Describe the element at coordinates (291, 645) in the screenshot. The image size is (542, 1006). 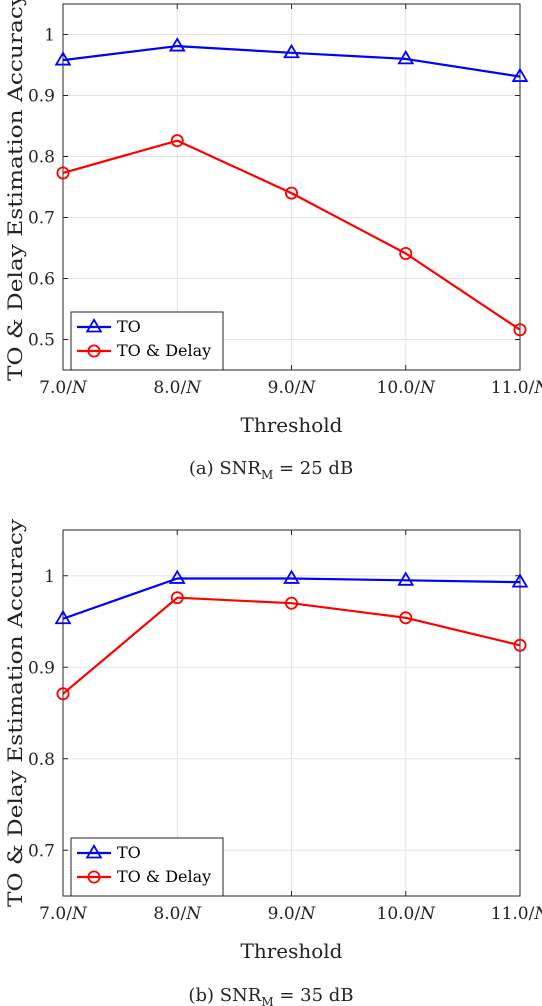
I see `series-line-to-delay` at that location.